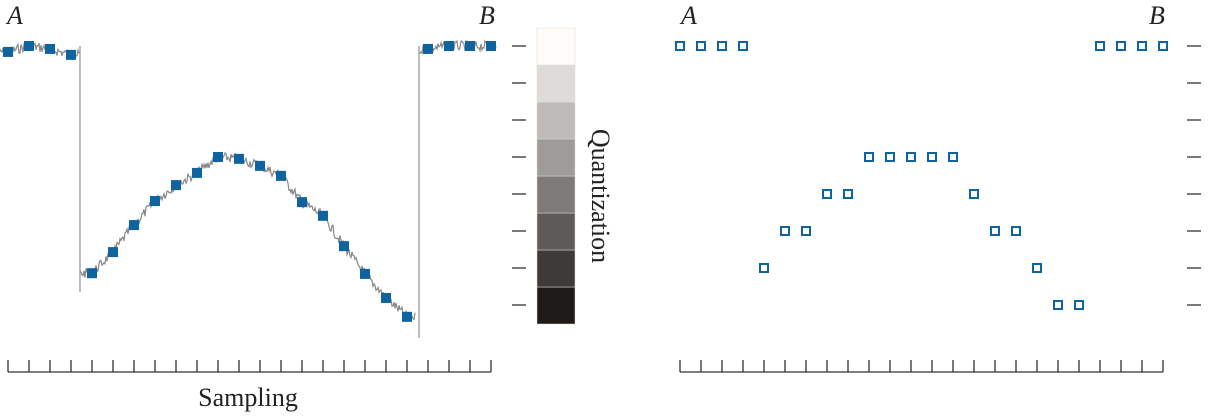 Image resolution: width=1222 pixels, height=419 pixels. Describe the element at coordinates (600, 196) in the screenshot. I see `y-axis-title: Quantization` at that location.